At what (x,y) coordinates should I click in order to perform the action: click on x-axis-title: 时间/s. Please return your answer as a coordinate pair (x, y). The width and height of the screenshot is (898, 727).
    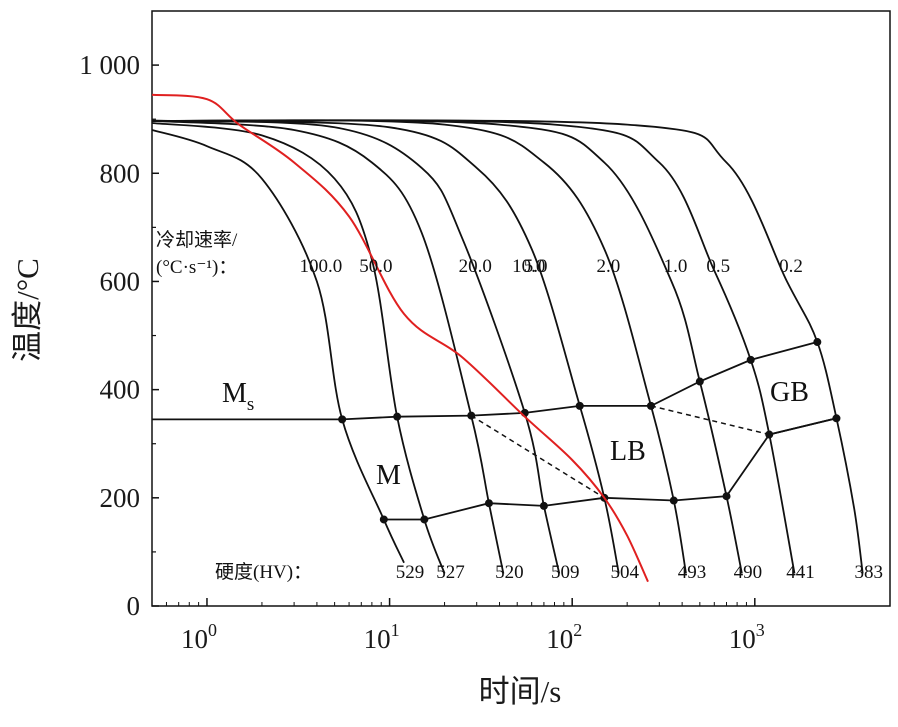
    Looking at the image, I should click on (520, 691).